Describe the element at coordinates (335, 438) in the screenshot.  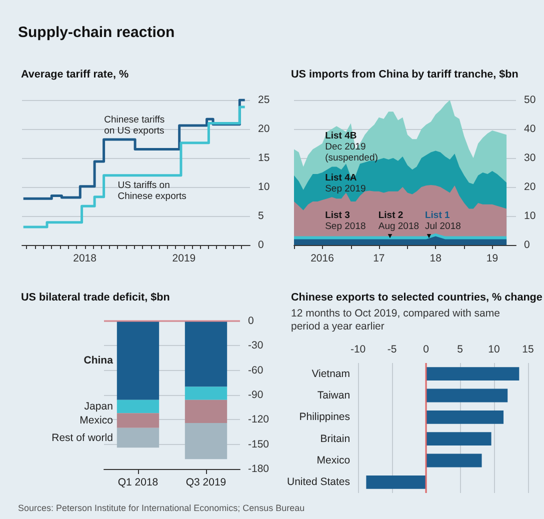
I see `y-tick-label: Britain` at that location.